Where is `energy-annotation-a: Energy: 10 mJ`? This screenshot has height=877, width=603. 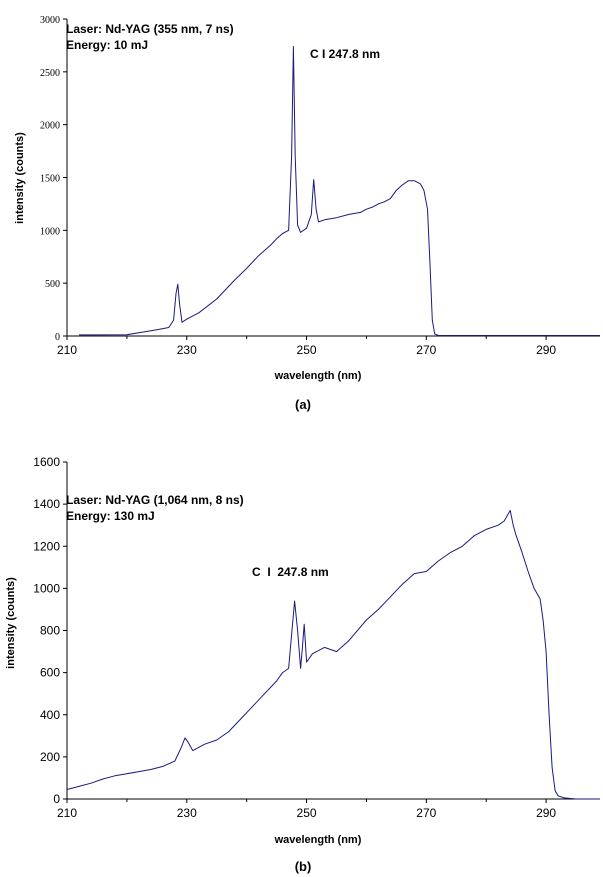
energy-annotation-a: Energy: 10 mJ is located at coordinates (107, 45).